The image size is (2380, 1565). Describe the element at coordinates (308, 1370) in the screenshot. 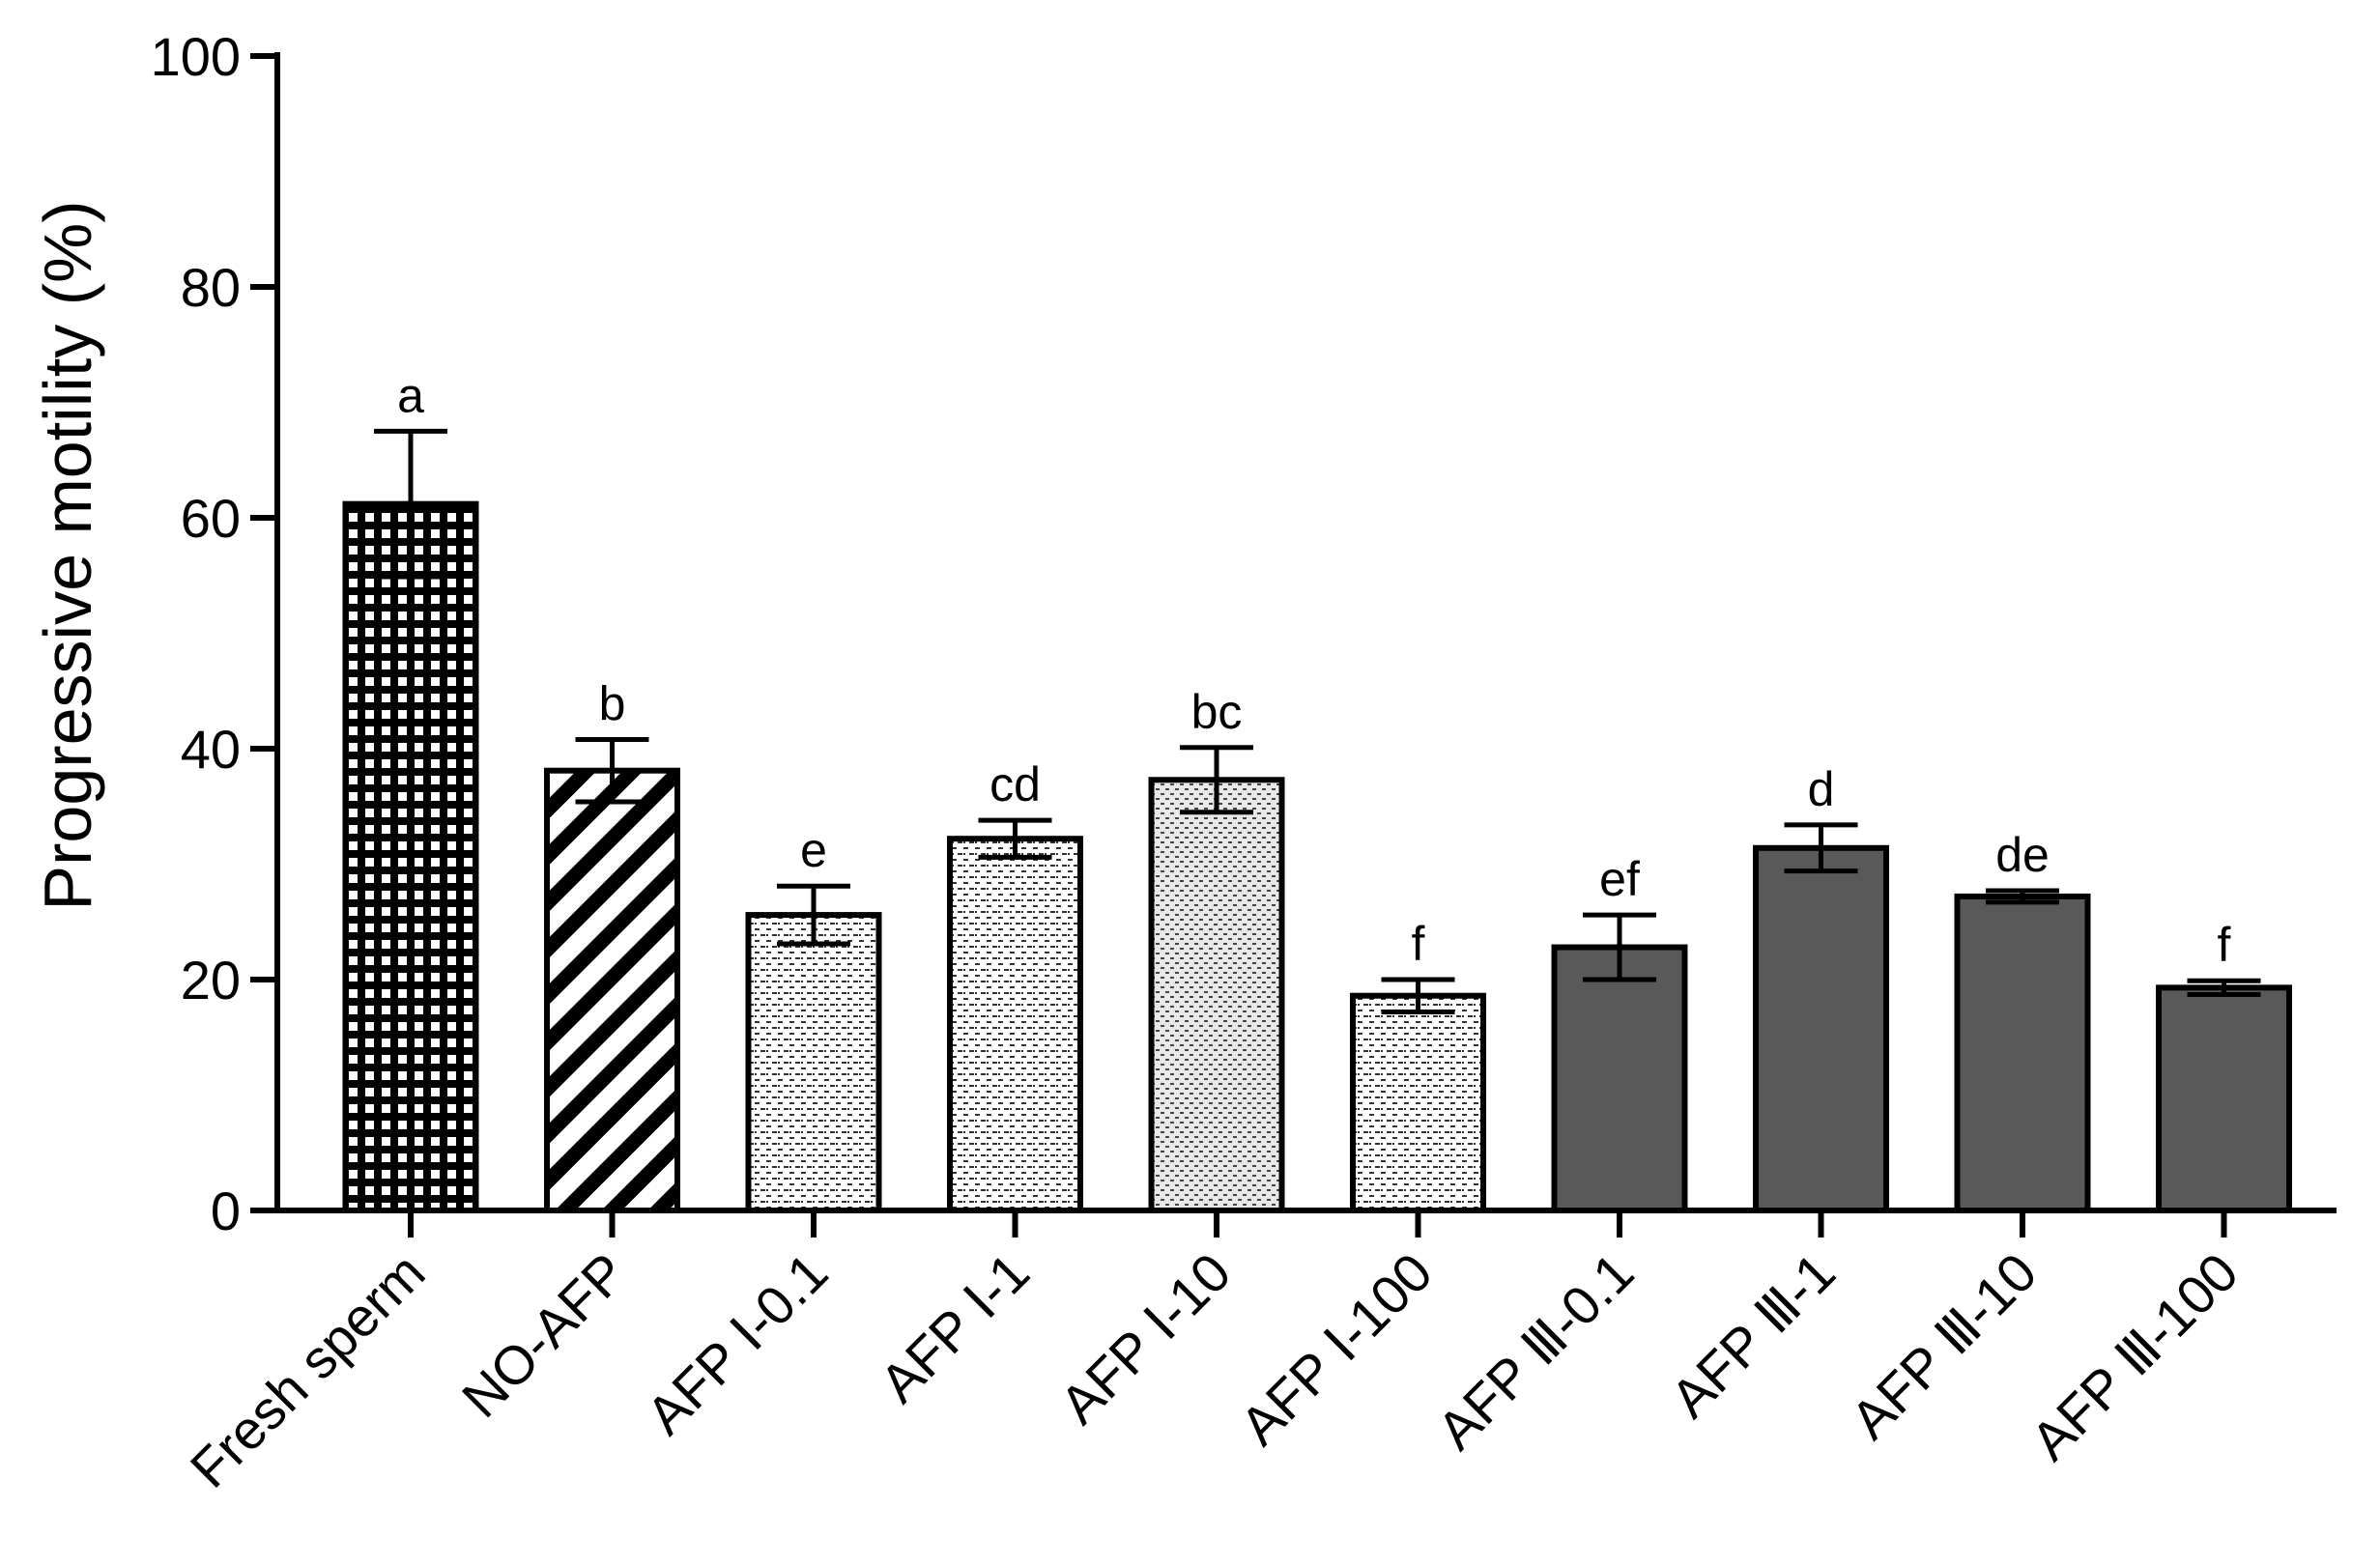

I see `category-label: Fresh sperm` at that location.